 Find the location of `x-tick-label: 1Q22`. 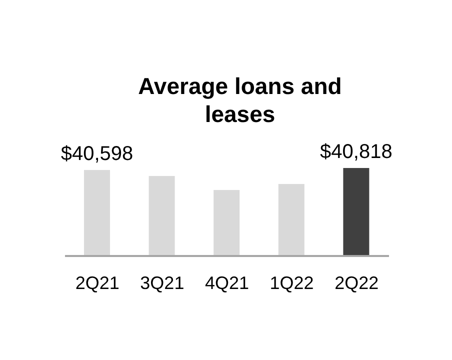

x-tick-label: 1Q22 is located at coordinates (292, 282).